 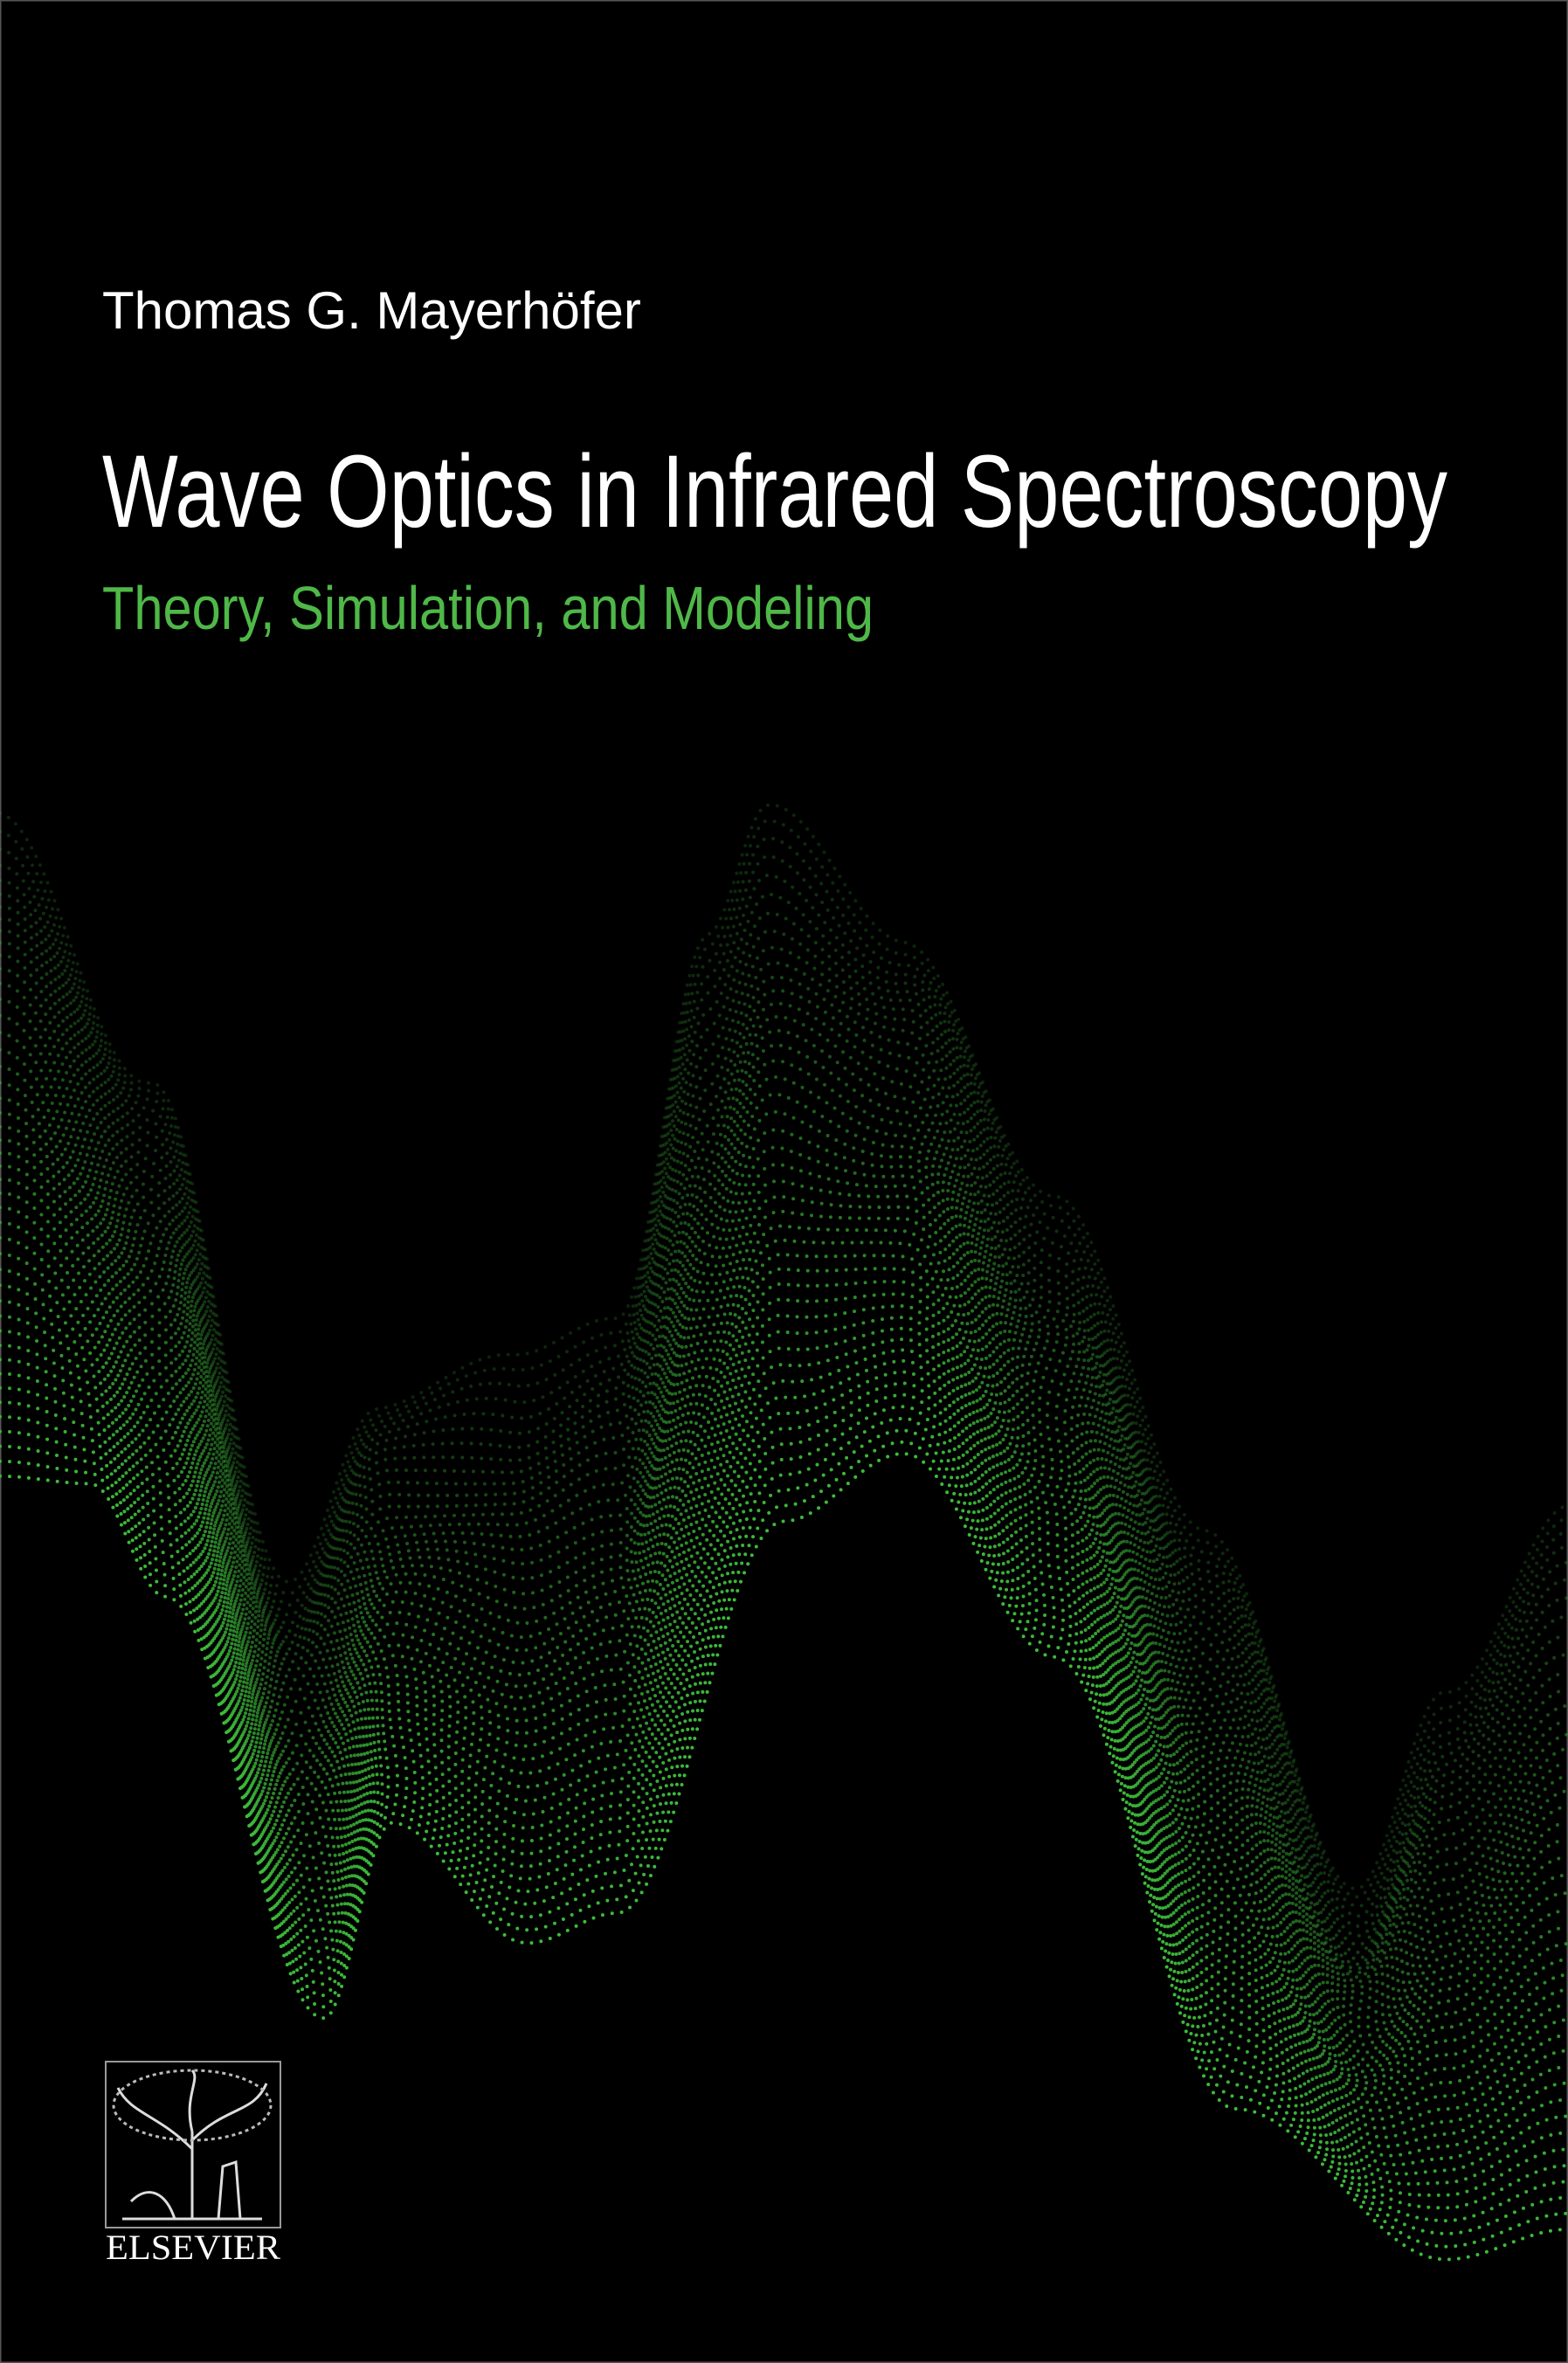 I want to click on publisher-logo, so click(x=193, y=2145).